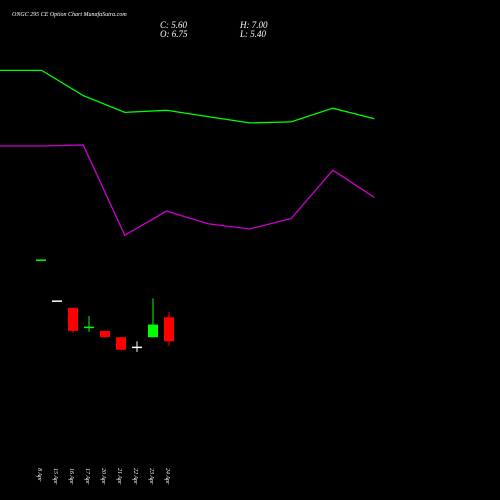  Describe the element at coordinates (87, 476) in the screenshot. I see `x-tick-label: 17 Apr` at that location.